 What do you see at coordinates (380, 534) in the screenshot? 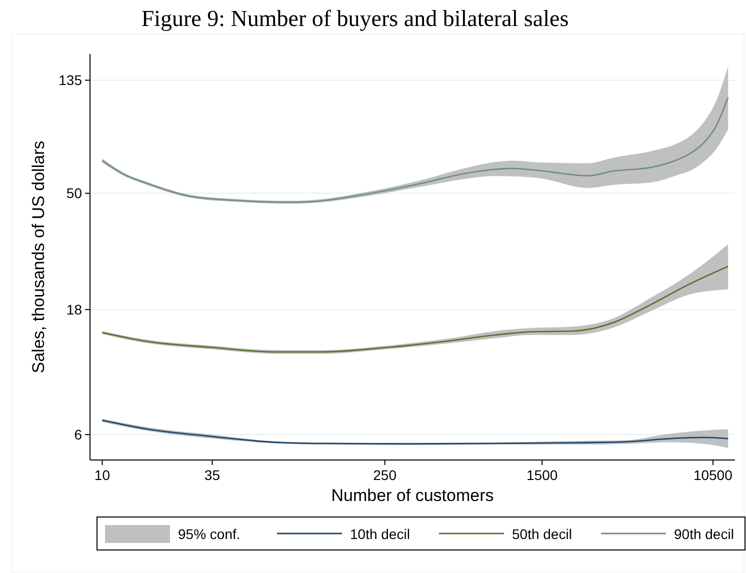
I see `legend-label: 10th decil` at bounding box center [380, 534].